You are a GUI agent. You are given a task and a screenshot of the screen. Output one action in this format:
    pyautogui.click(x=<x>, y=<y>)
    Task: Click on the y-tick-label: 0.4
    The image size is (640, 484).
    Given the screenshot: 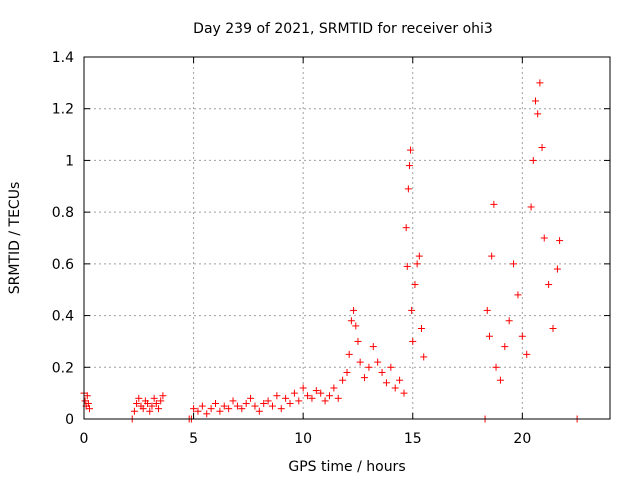 What is the action you would take?
    pyautogui.click(x=63, y=317)
    